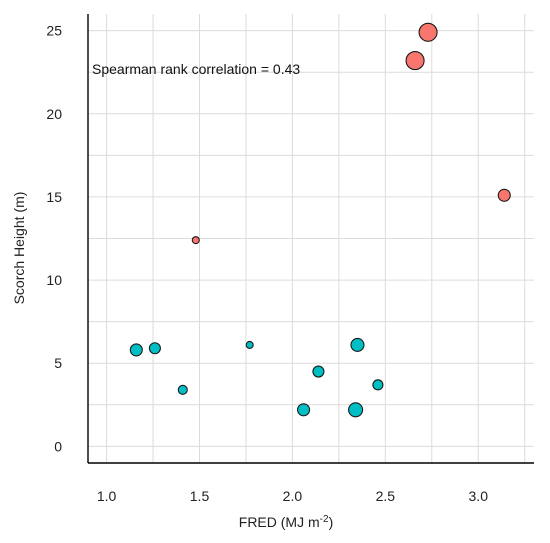 The height and width of the screenshot is (543, 550). I want to click on y-tick-label: 5, so click(58, 363).